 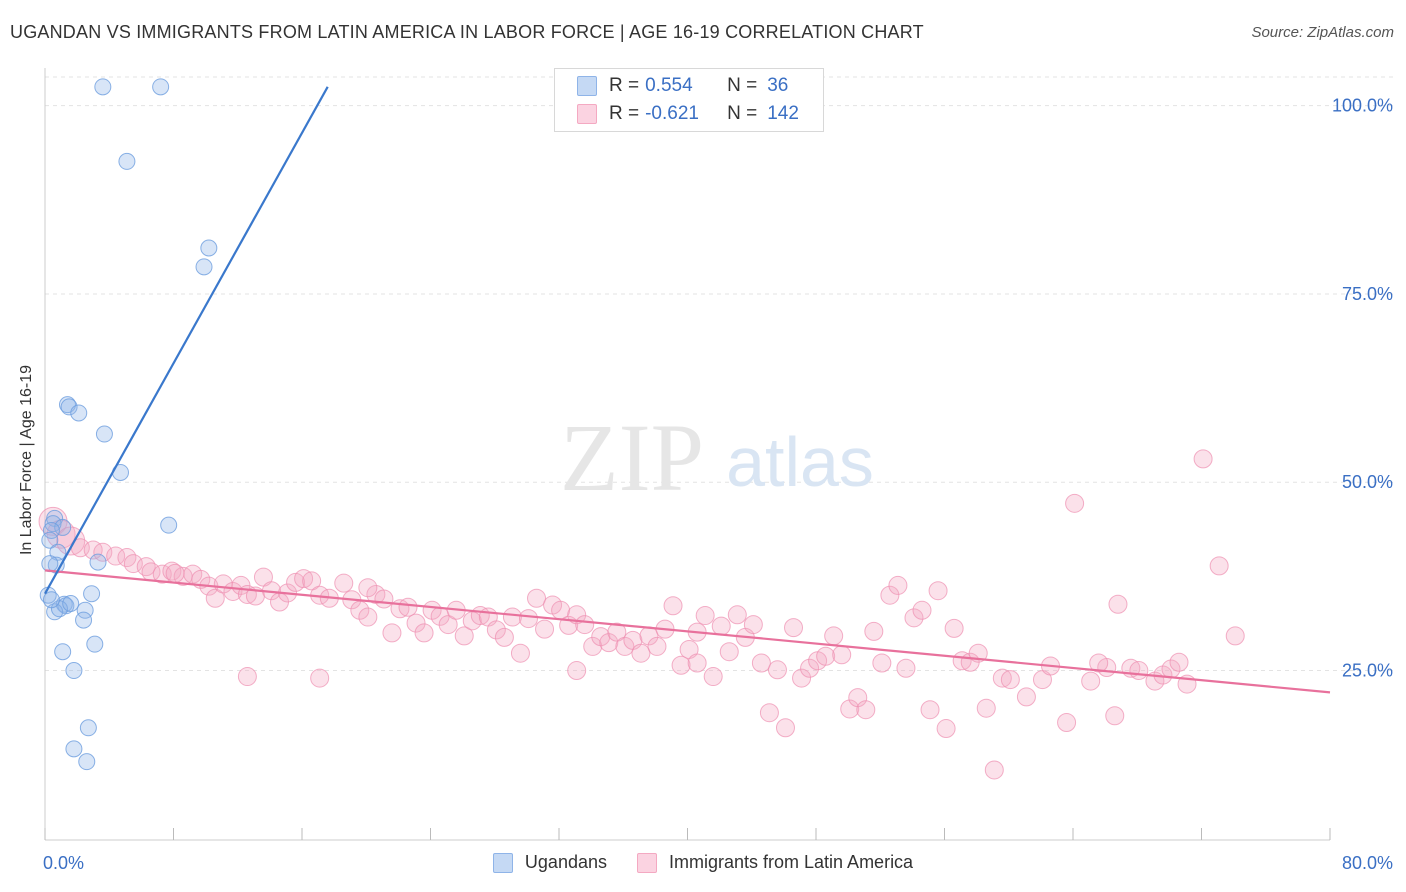 I want to click on bottom-legend-label-latin-america: Immigrants from Latin America, so click(x=791, y=862).